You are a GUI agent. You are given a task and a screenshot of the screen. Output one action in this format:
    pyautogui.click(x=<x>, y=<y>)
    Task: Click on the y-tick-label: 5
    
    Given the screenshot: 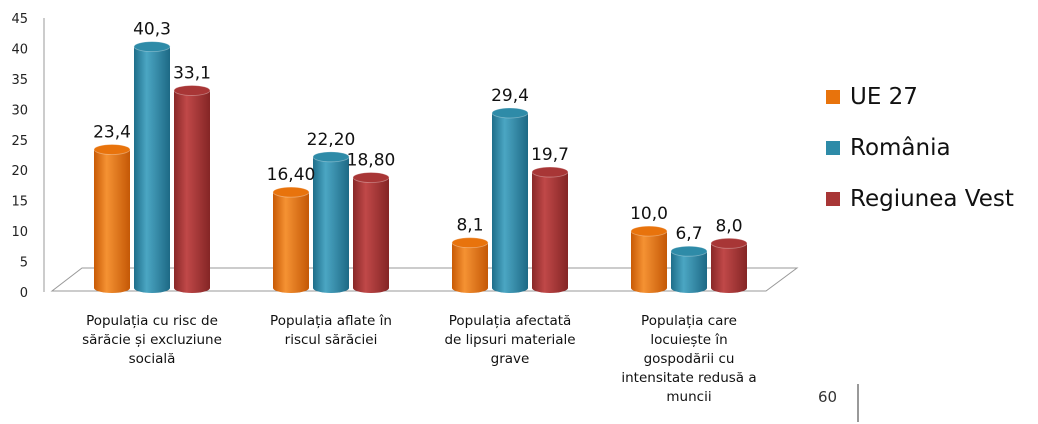 What is the action you would take?
    pyautogui.click(x=24, y=263)
    